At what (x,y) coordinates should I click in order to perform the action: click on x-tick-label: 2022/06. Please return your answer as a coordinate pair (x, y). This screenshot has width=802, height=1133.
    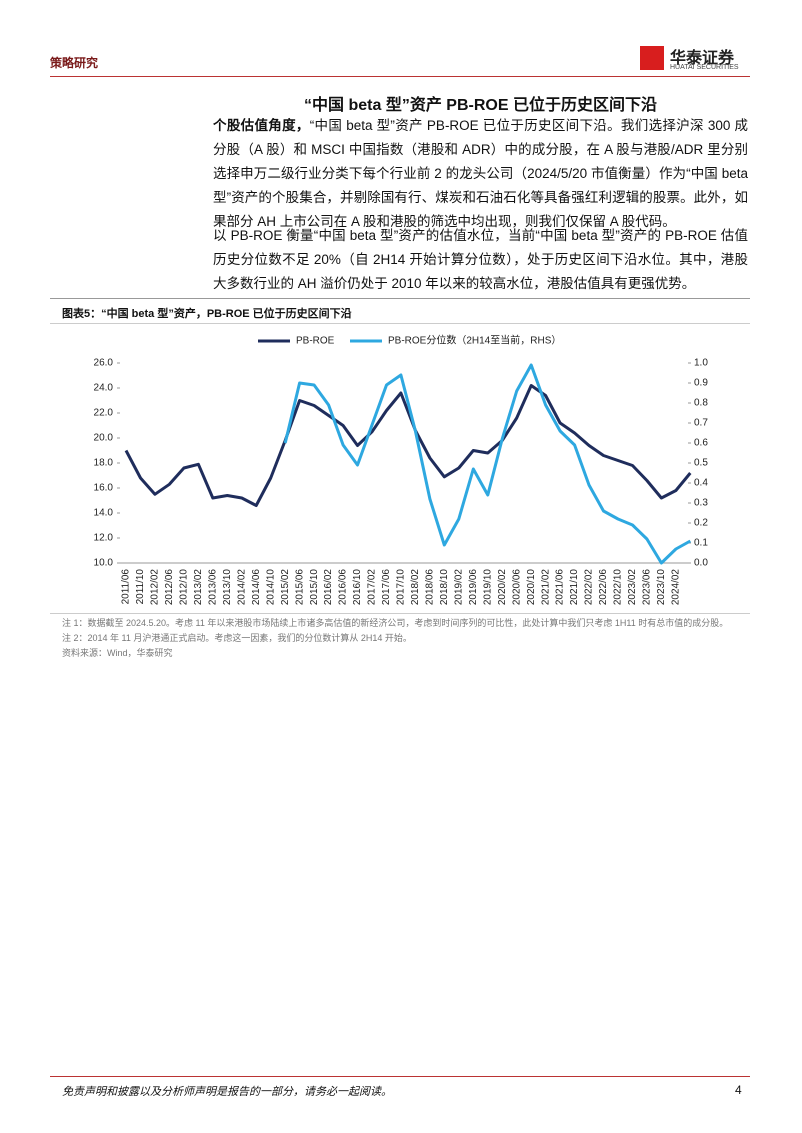
    Looking at the image, I should click on (603, 587).